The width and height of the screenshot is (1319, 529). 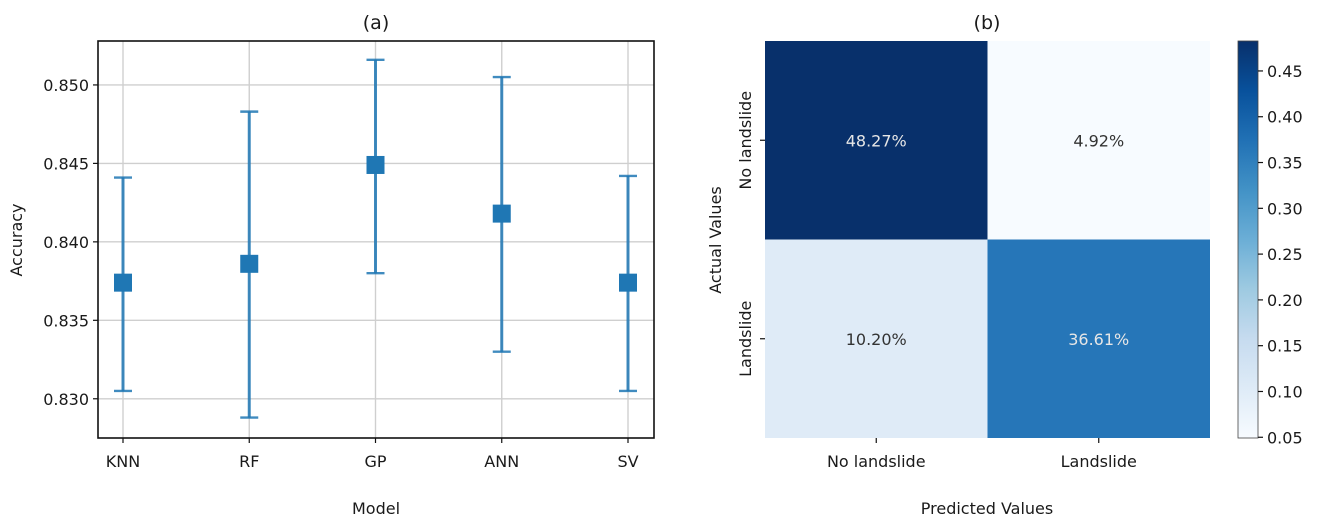 I want to click on colorbar-tick-label: 0.20, so click(x=1285, y=300).